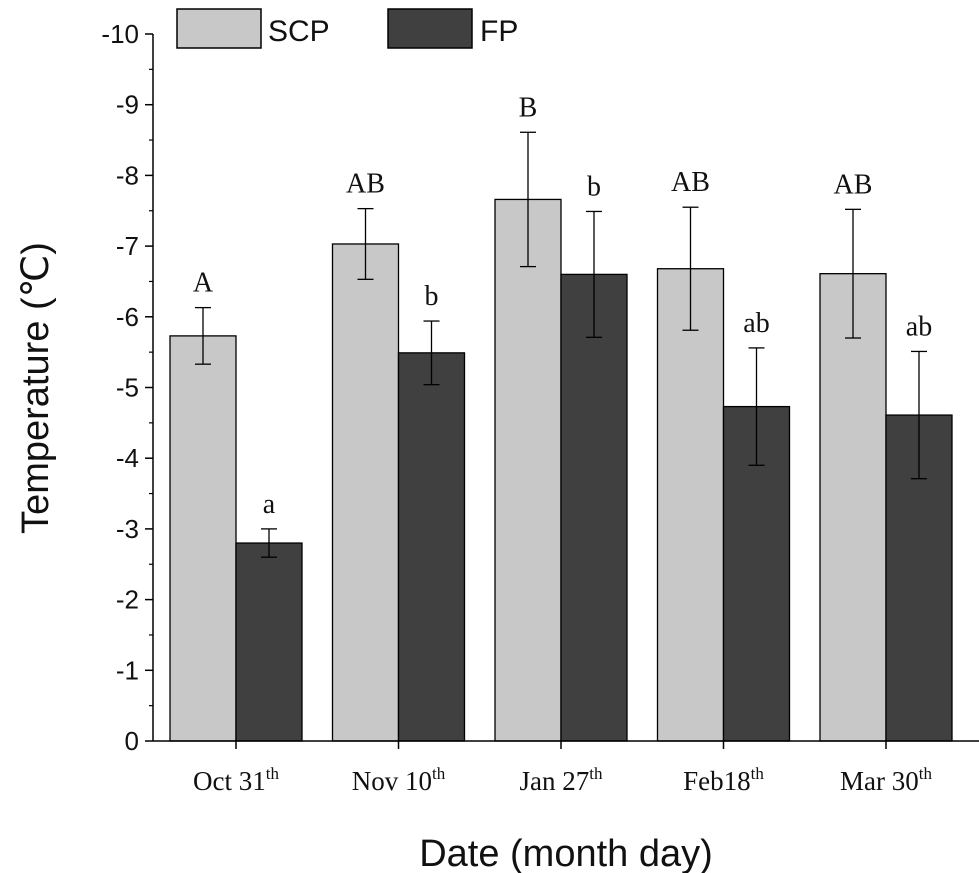  Describe the element at coordinates (432, 296) in the screenshot. I see `significance-label-fp-1: b` at that location.